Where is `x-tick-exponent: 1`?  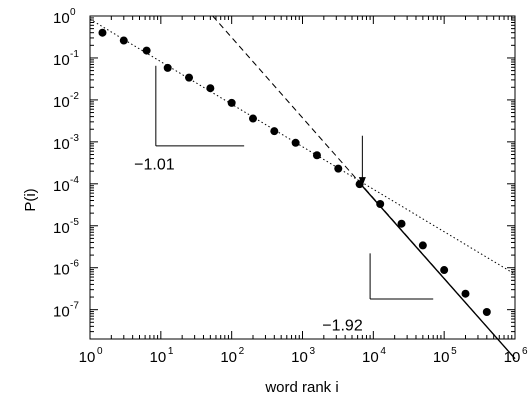
x-tick-exponent: 1 is located at coordinates (171, 351).